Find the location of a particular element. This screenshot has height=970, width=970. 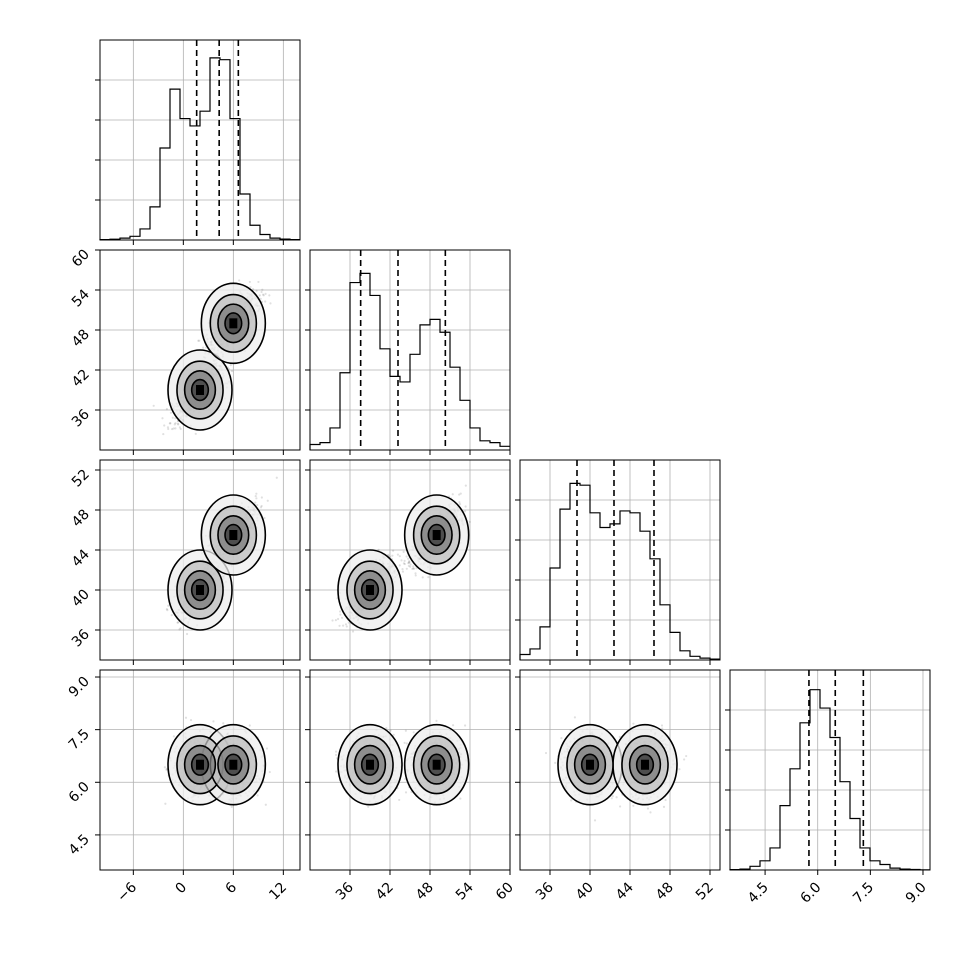

scatter-panel-p4-p1: −6 0 6 124.56.07.59.0 is located at coordinates (183, 787).